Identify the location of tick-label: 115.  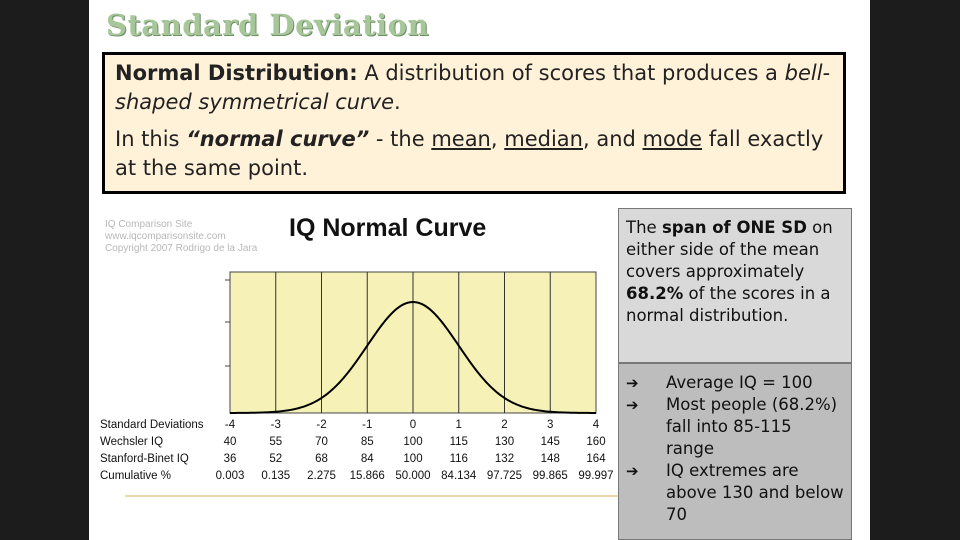
(458, 442).